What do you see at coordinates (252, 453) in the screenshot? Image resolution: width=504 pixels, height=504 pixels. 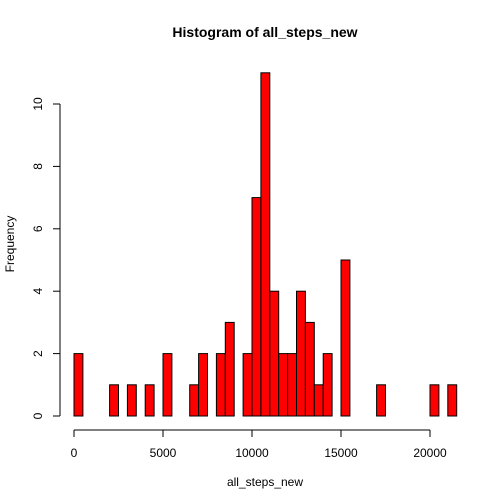 I see `x-tick-label: 10000` at bounding box center [252, 453].